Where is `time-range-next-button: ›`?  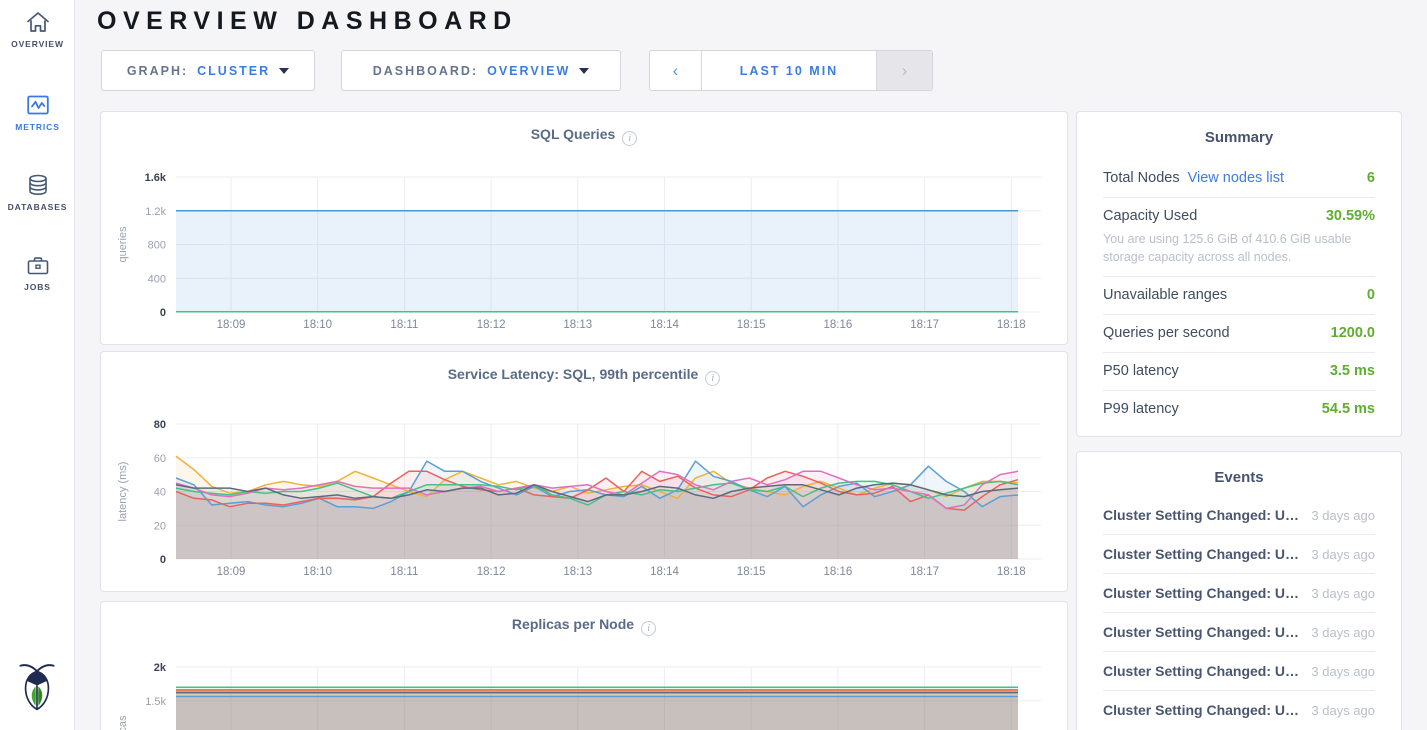 time-range-next-button: › is located at coordinates (904, 70).